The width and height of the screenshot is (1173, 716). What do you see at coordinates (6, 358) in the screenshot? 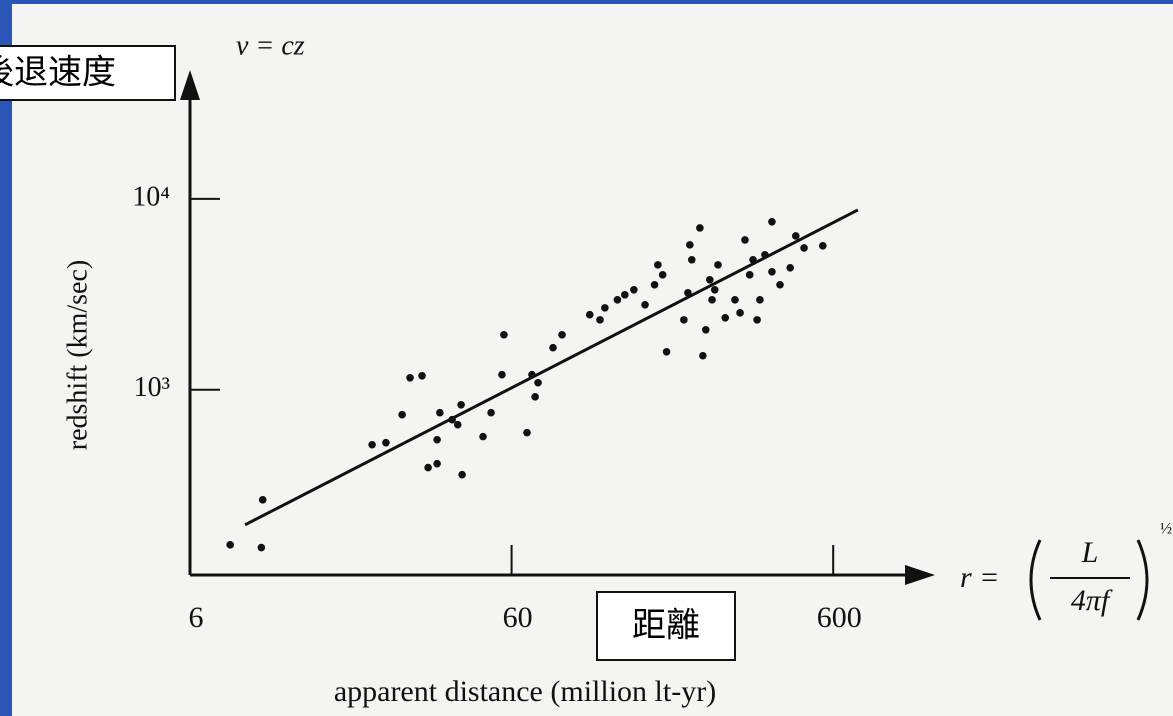
I see `slide-left-bar` at bounding box center [6, 358].